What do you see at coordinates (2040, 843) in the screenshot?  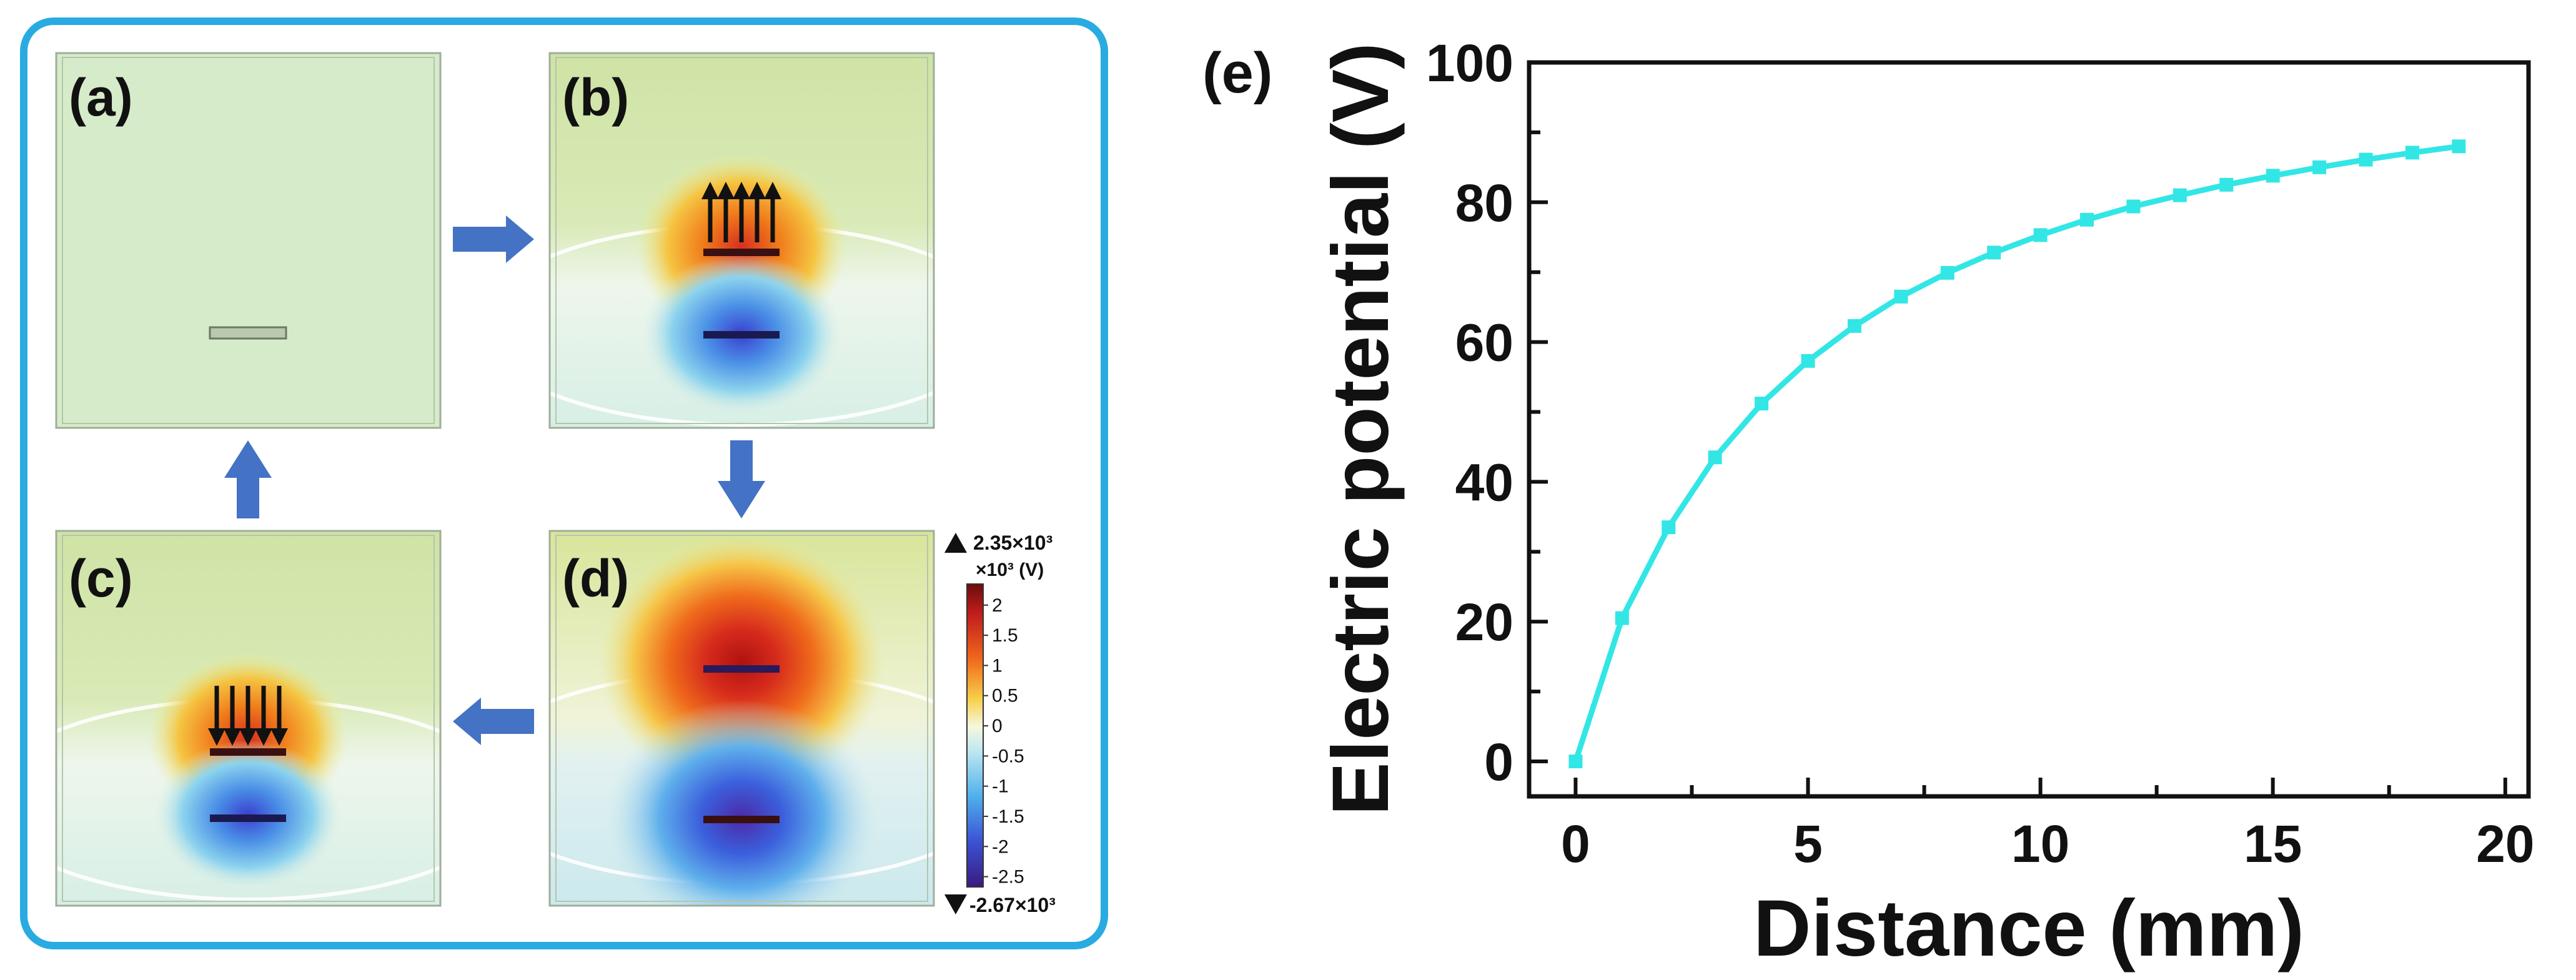 I see `x-tick-label: 10` at bounding box center [2040, 843].